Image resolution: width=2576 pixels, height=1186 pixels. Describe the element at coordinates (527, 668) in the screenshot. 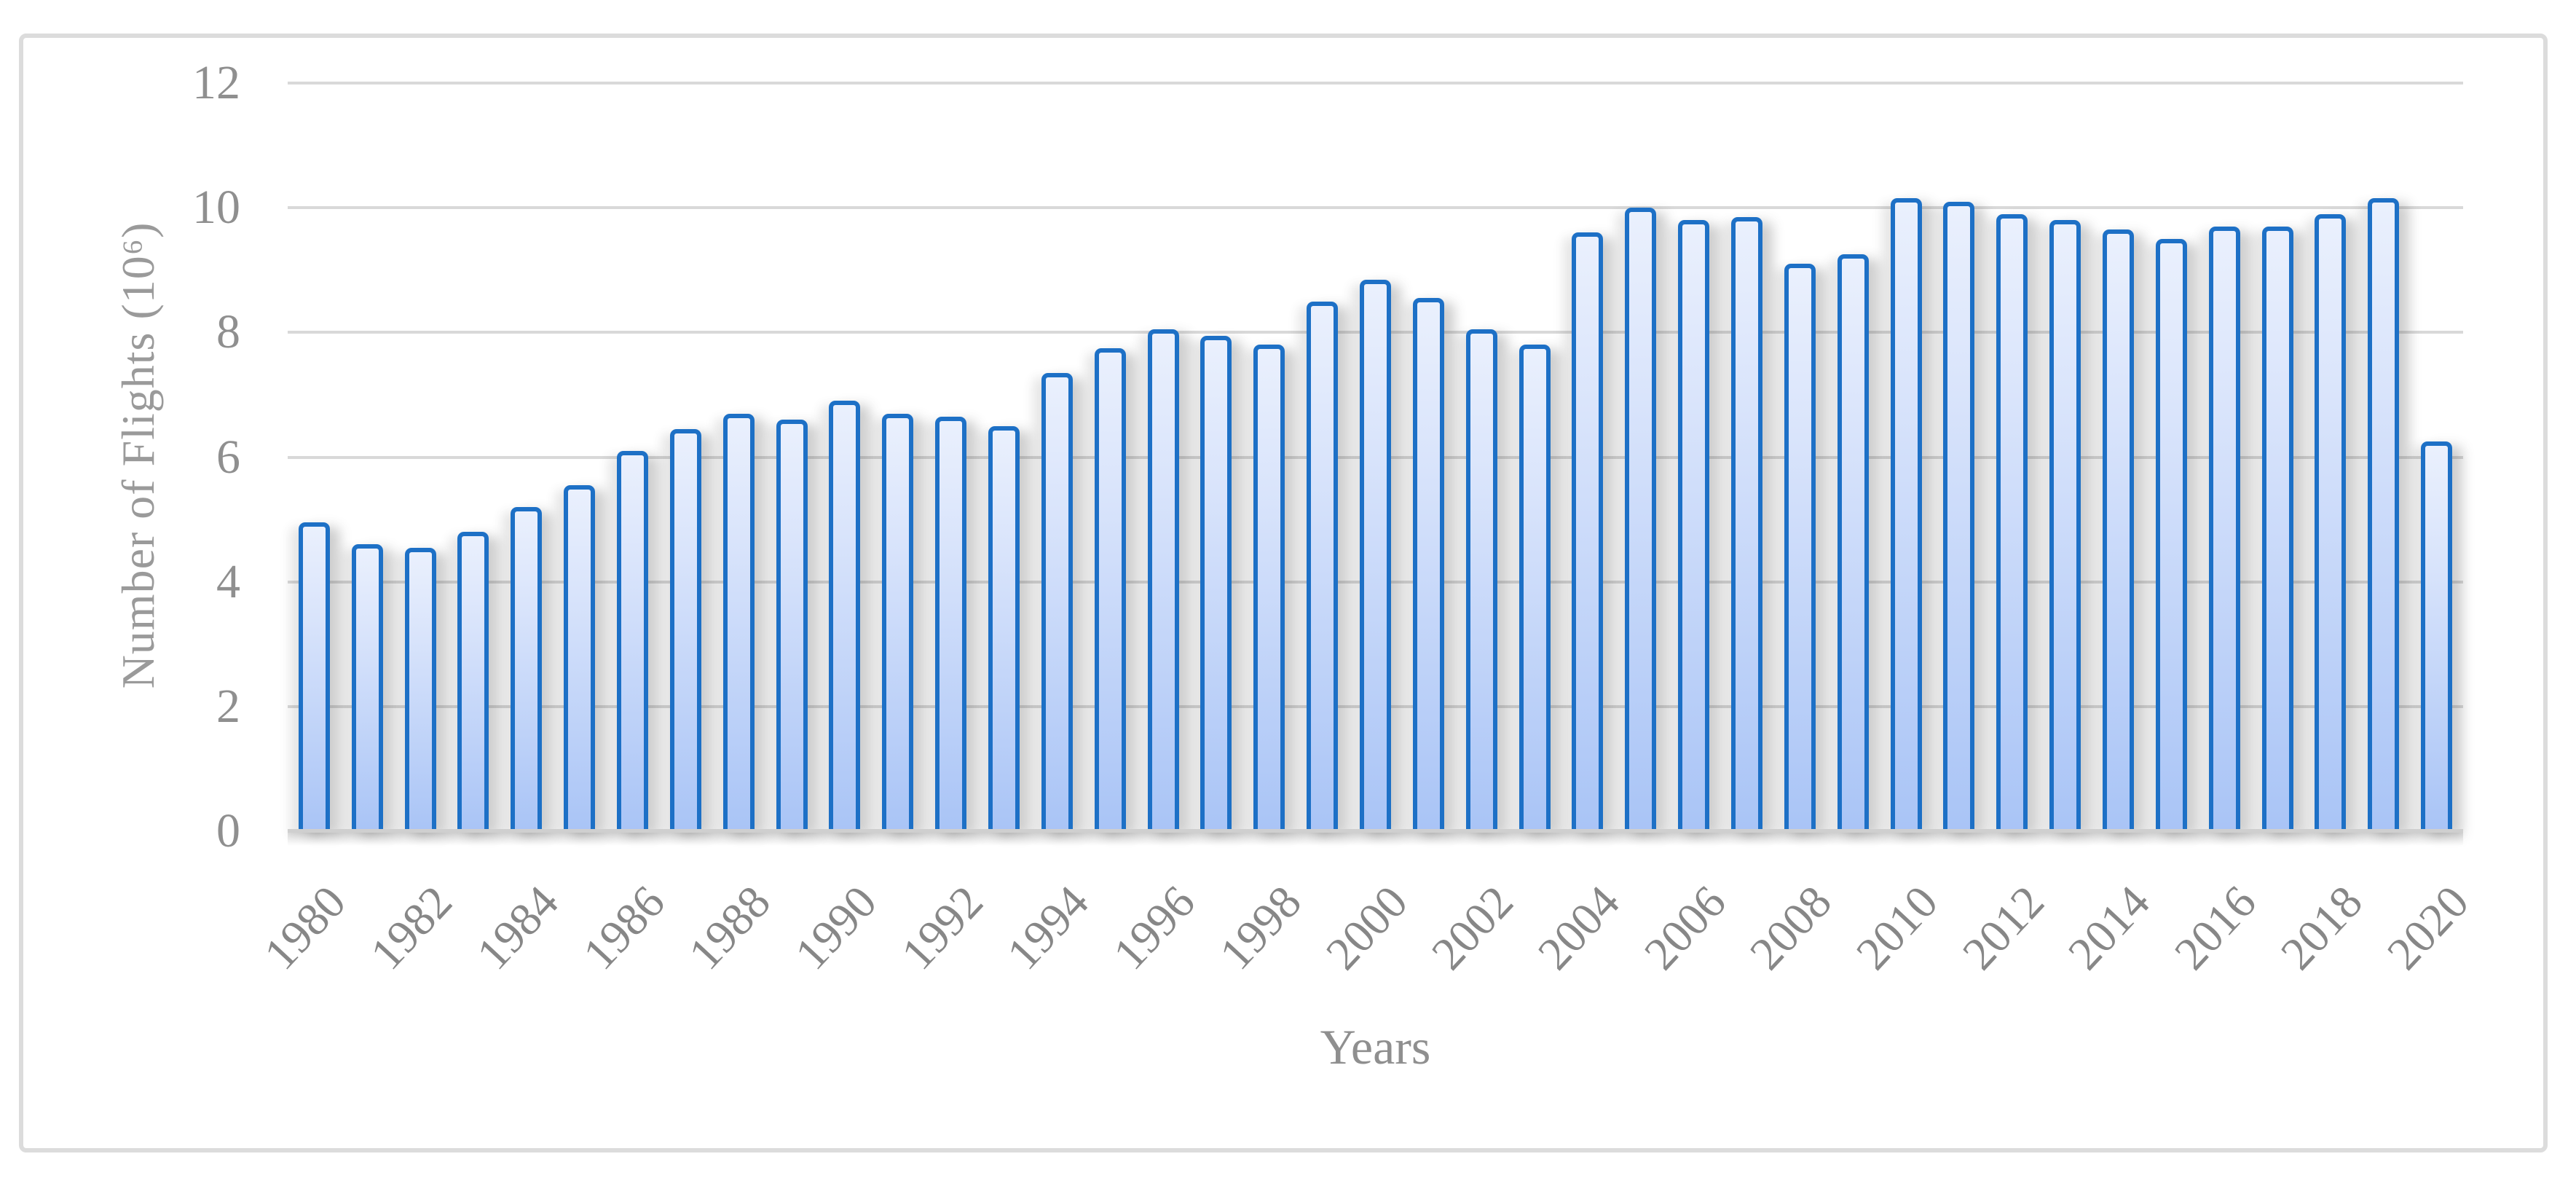

I see `bar-1984` at that location.